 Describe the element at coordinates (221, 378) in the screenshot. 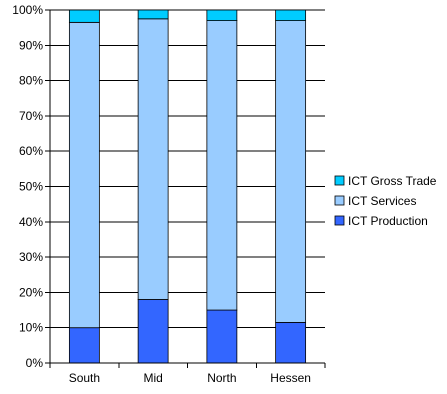

I see `x-tick-label: North` at that location.